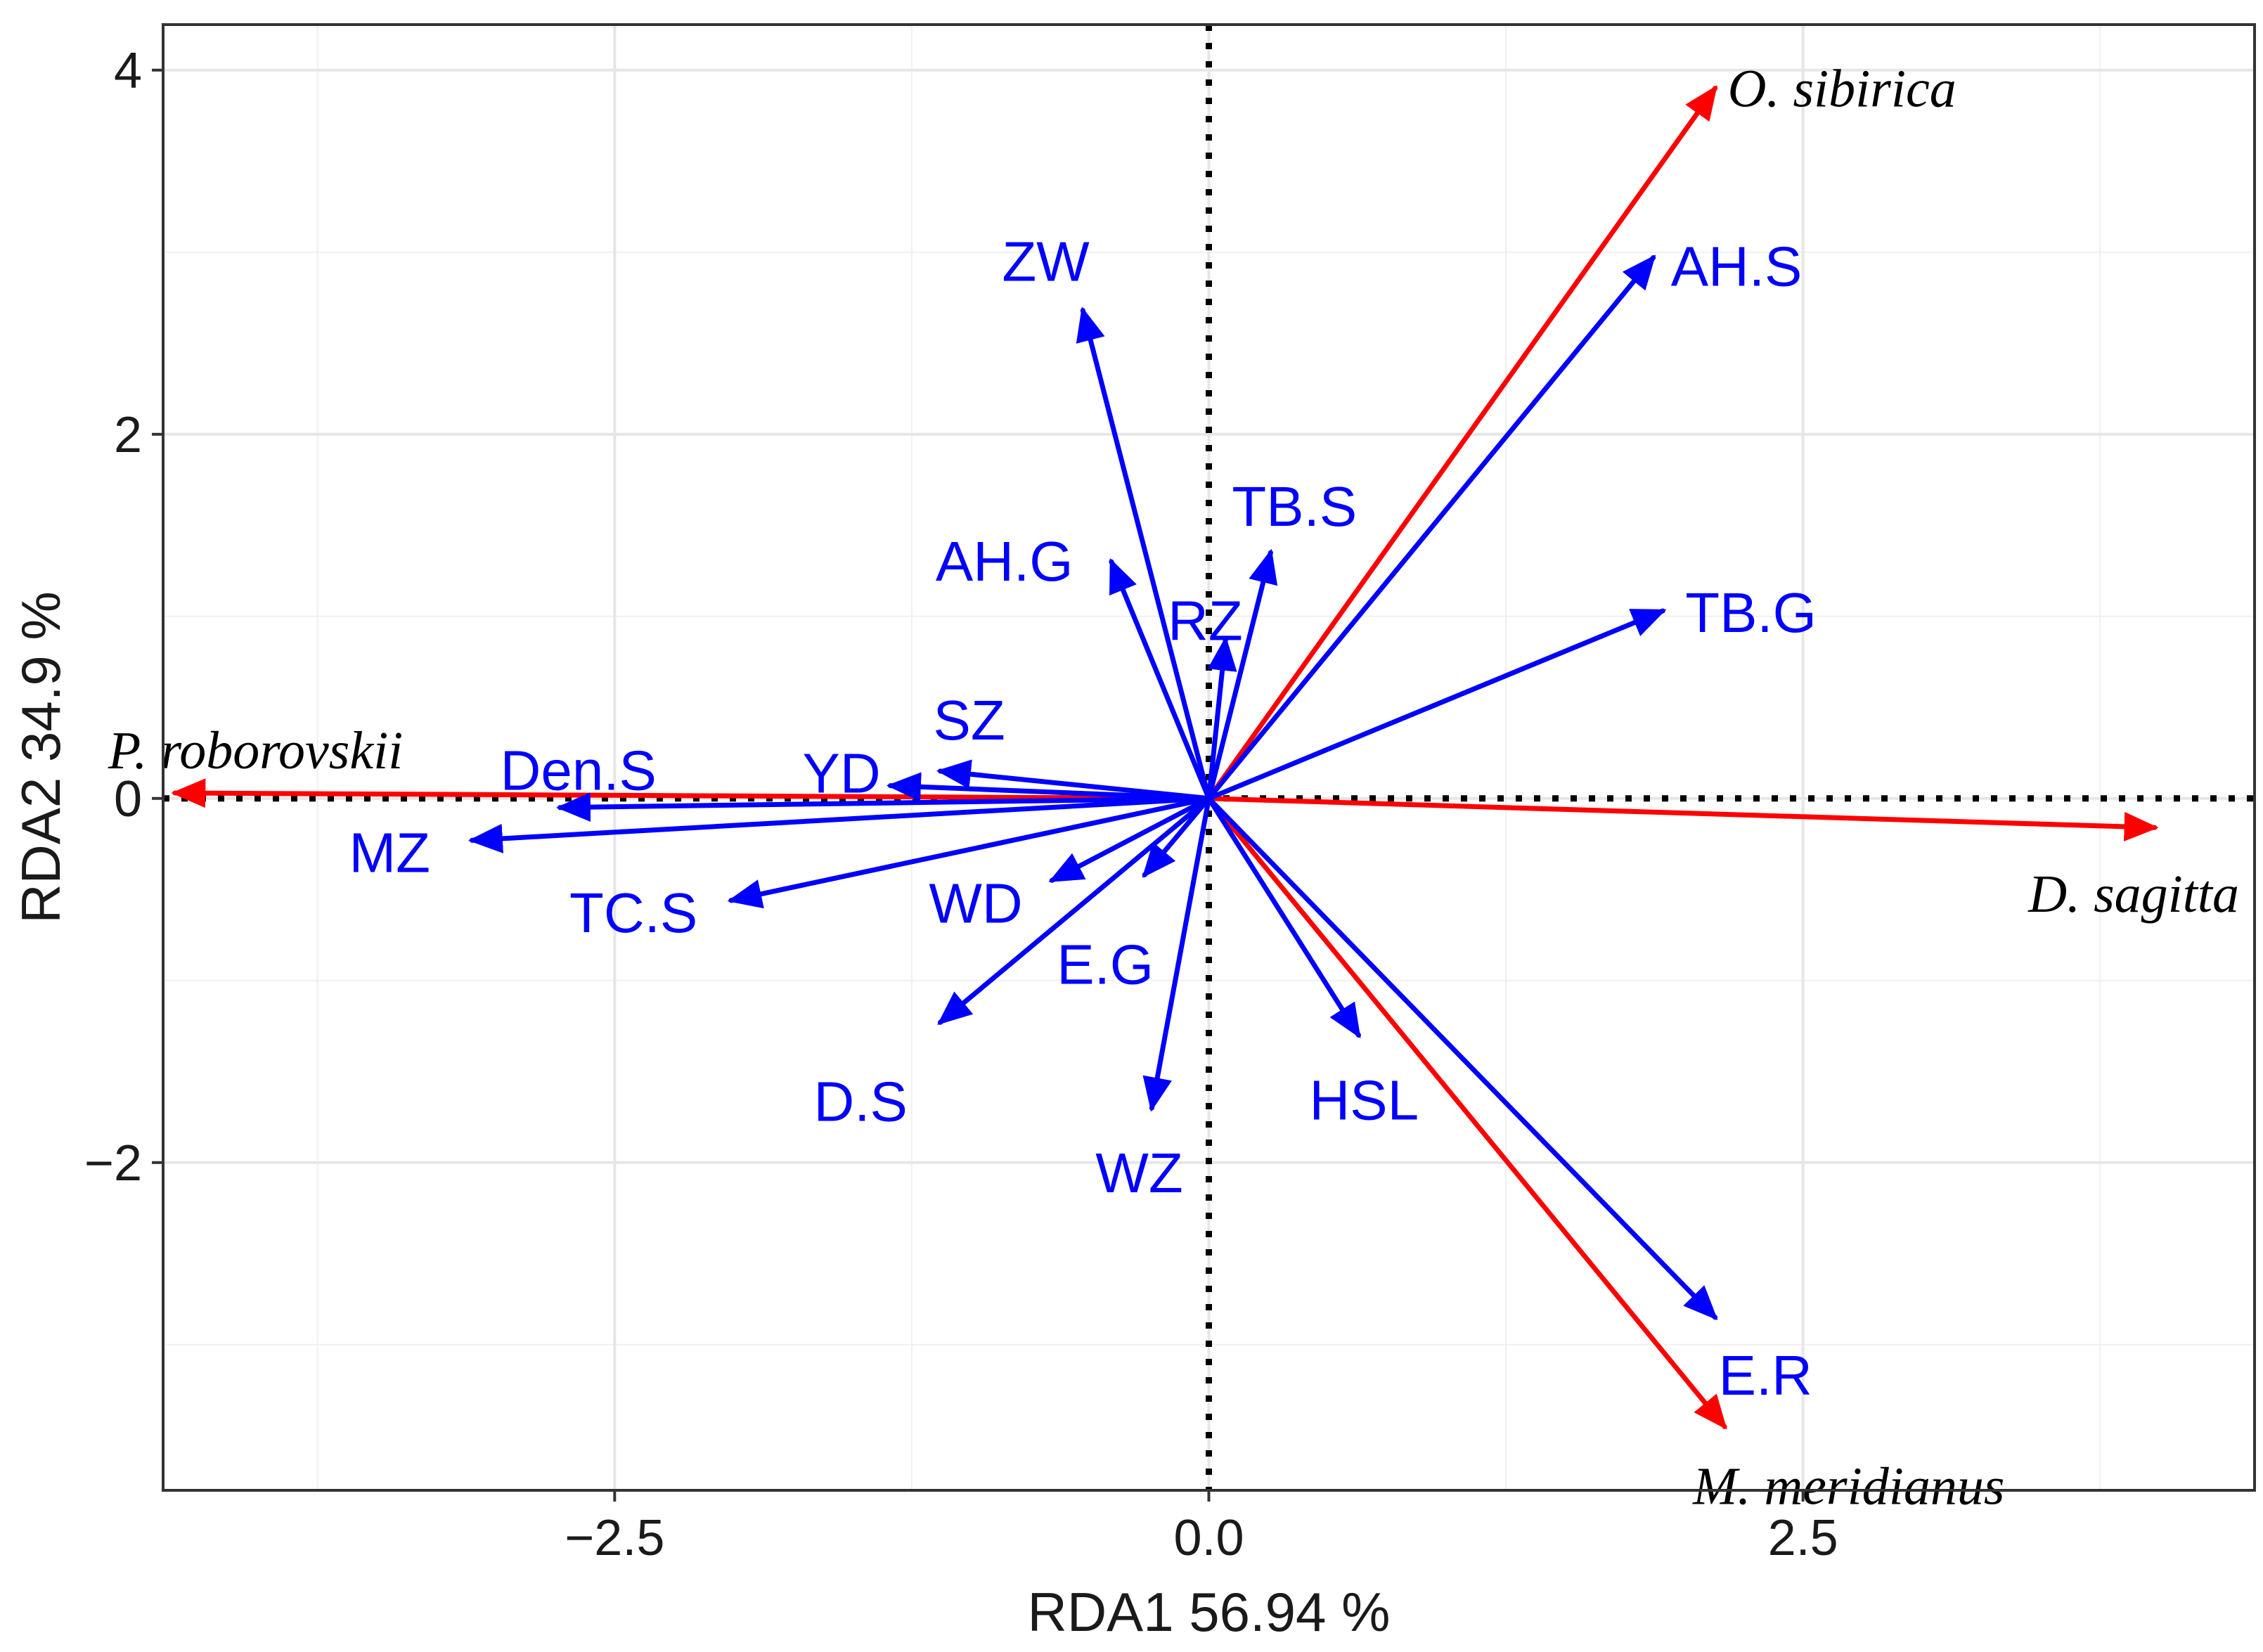  What do you see at coordinates (2133, 894) in the screenshot?
I see `species-label-d-sagitta: D. sagitta` at bounding box center [2133, 894].